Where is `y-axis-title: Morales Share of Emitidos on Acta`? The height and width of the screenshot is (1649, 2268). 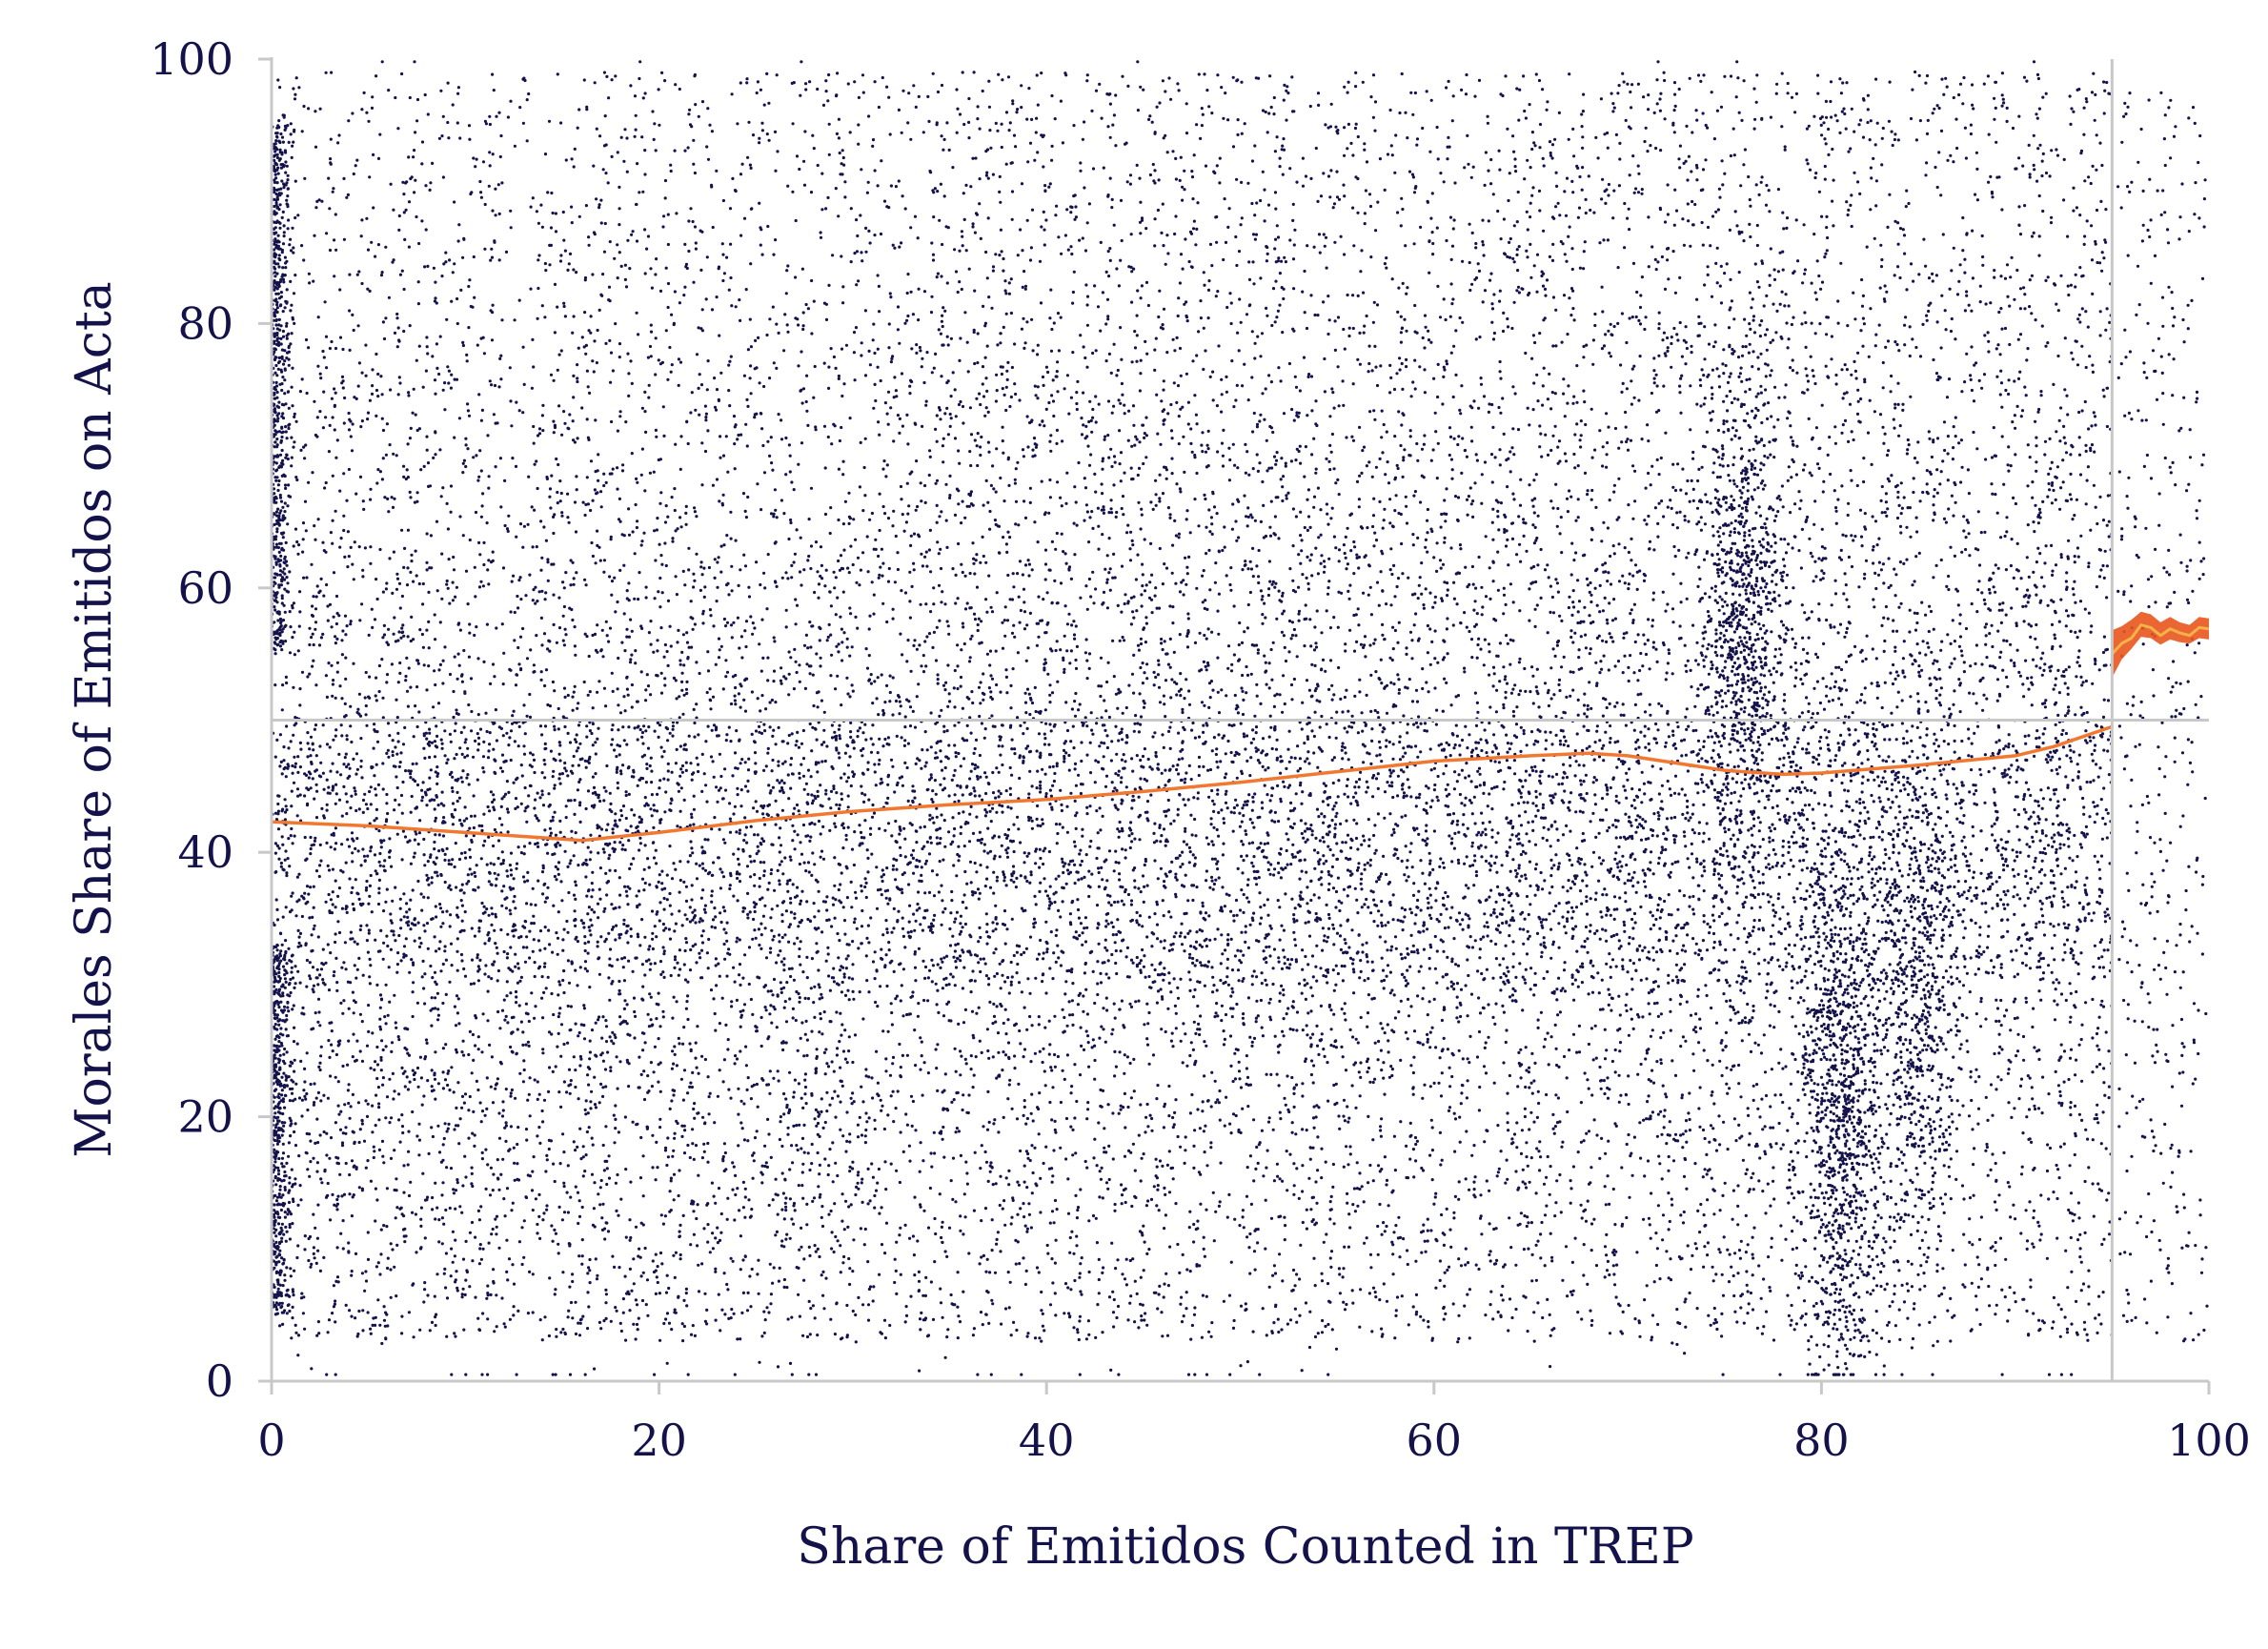
y-axis-title: Morales Share of Emitidos on Acta is located at coordinates (94, 719).